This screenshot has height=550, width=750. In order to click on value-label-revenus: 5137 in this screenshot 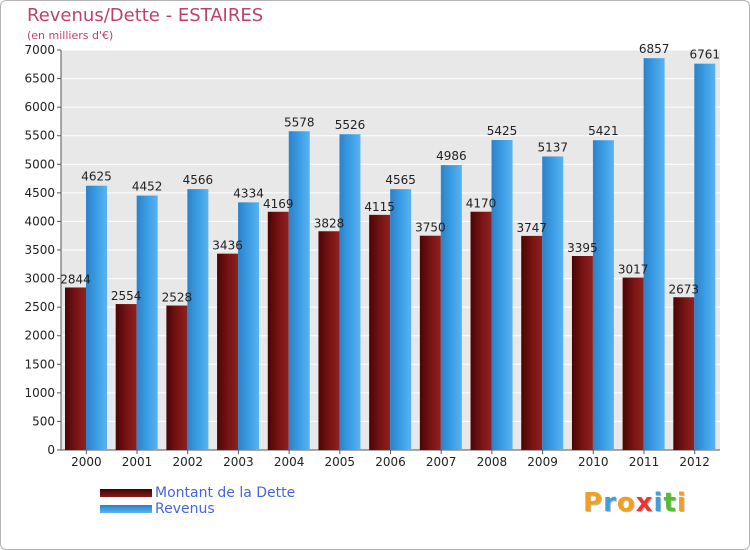, I will do `click(552, 147)`.